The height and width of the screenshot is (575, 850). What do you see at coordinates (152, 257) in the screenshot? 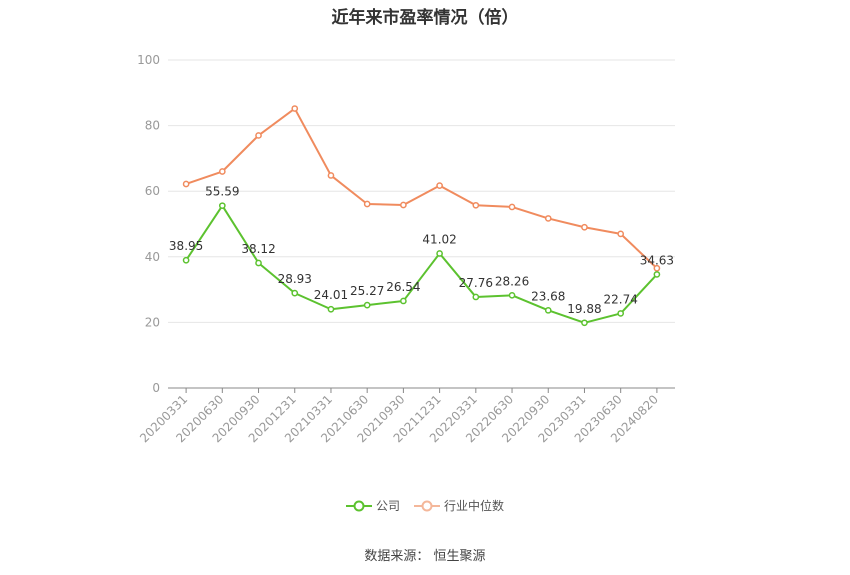
I see `y-tick-label: 40` at bounding box center [152, 257].